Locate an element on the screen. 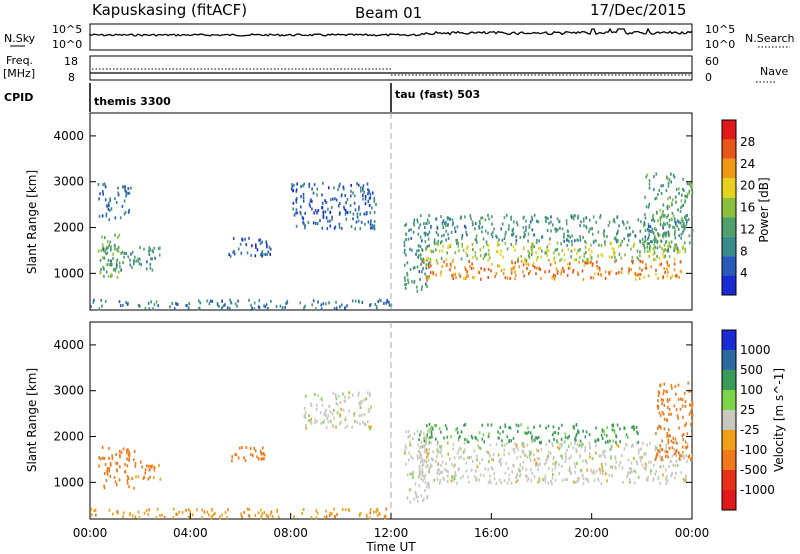 Image resolution: width=800 pixels, height=554 pixels. y-tick-label: 3000 is located at coordinates (68, 391).